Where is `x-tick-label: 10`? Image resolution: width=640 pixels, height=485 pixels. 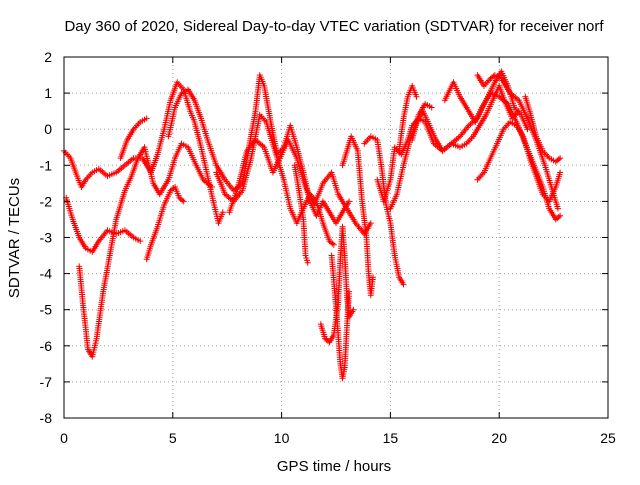 x-tick-label: 10 is located at coordinates (282, 438).